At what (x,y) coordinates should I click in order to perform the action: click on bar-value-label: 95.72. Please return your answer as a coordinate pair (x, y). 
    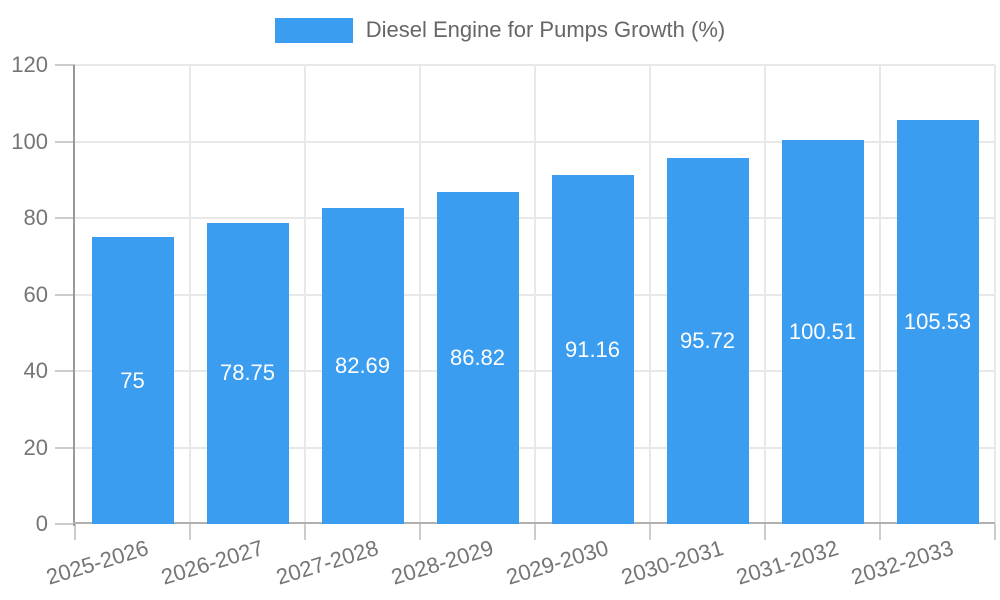
    Looking at the image, I should click on (707, 340).